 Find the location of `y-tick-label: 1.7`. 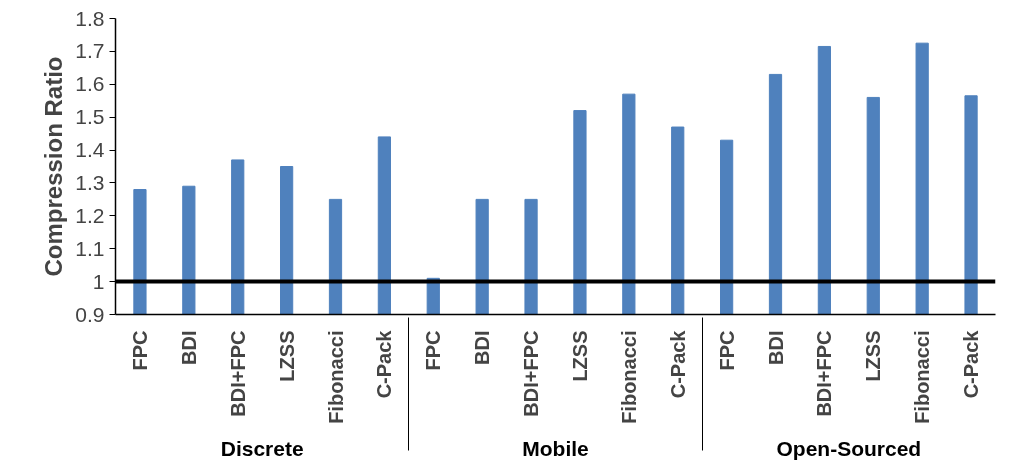

y-tick-label: 1.7 is located at coordinates (90, 51).